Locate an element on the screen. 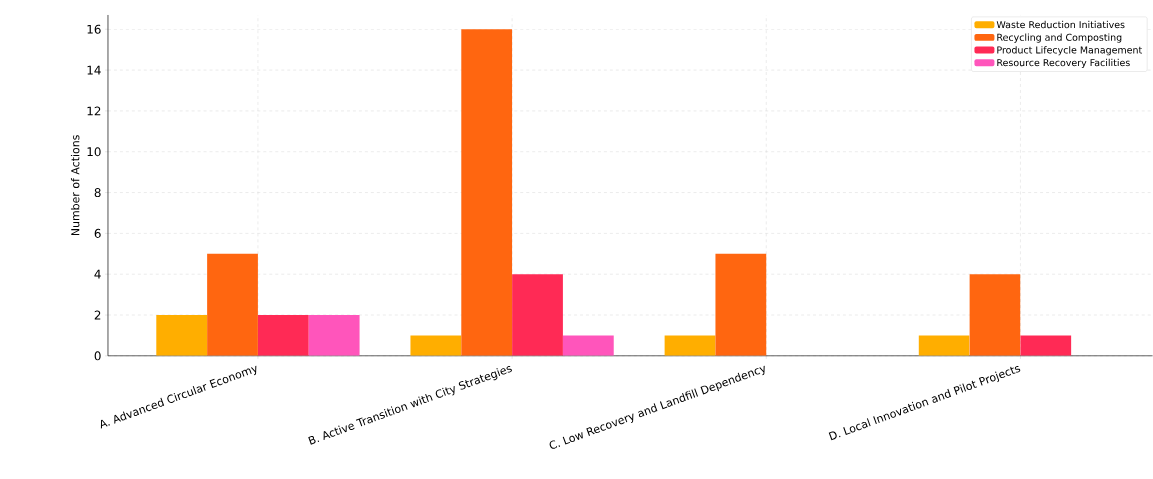 The width and height of the screenshot is (1153, 479). y-tick-label: 8 is located at coordinates (97, 193).